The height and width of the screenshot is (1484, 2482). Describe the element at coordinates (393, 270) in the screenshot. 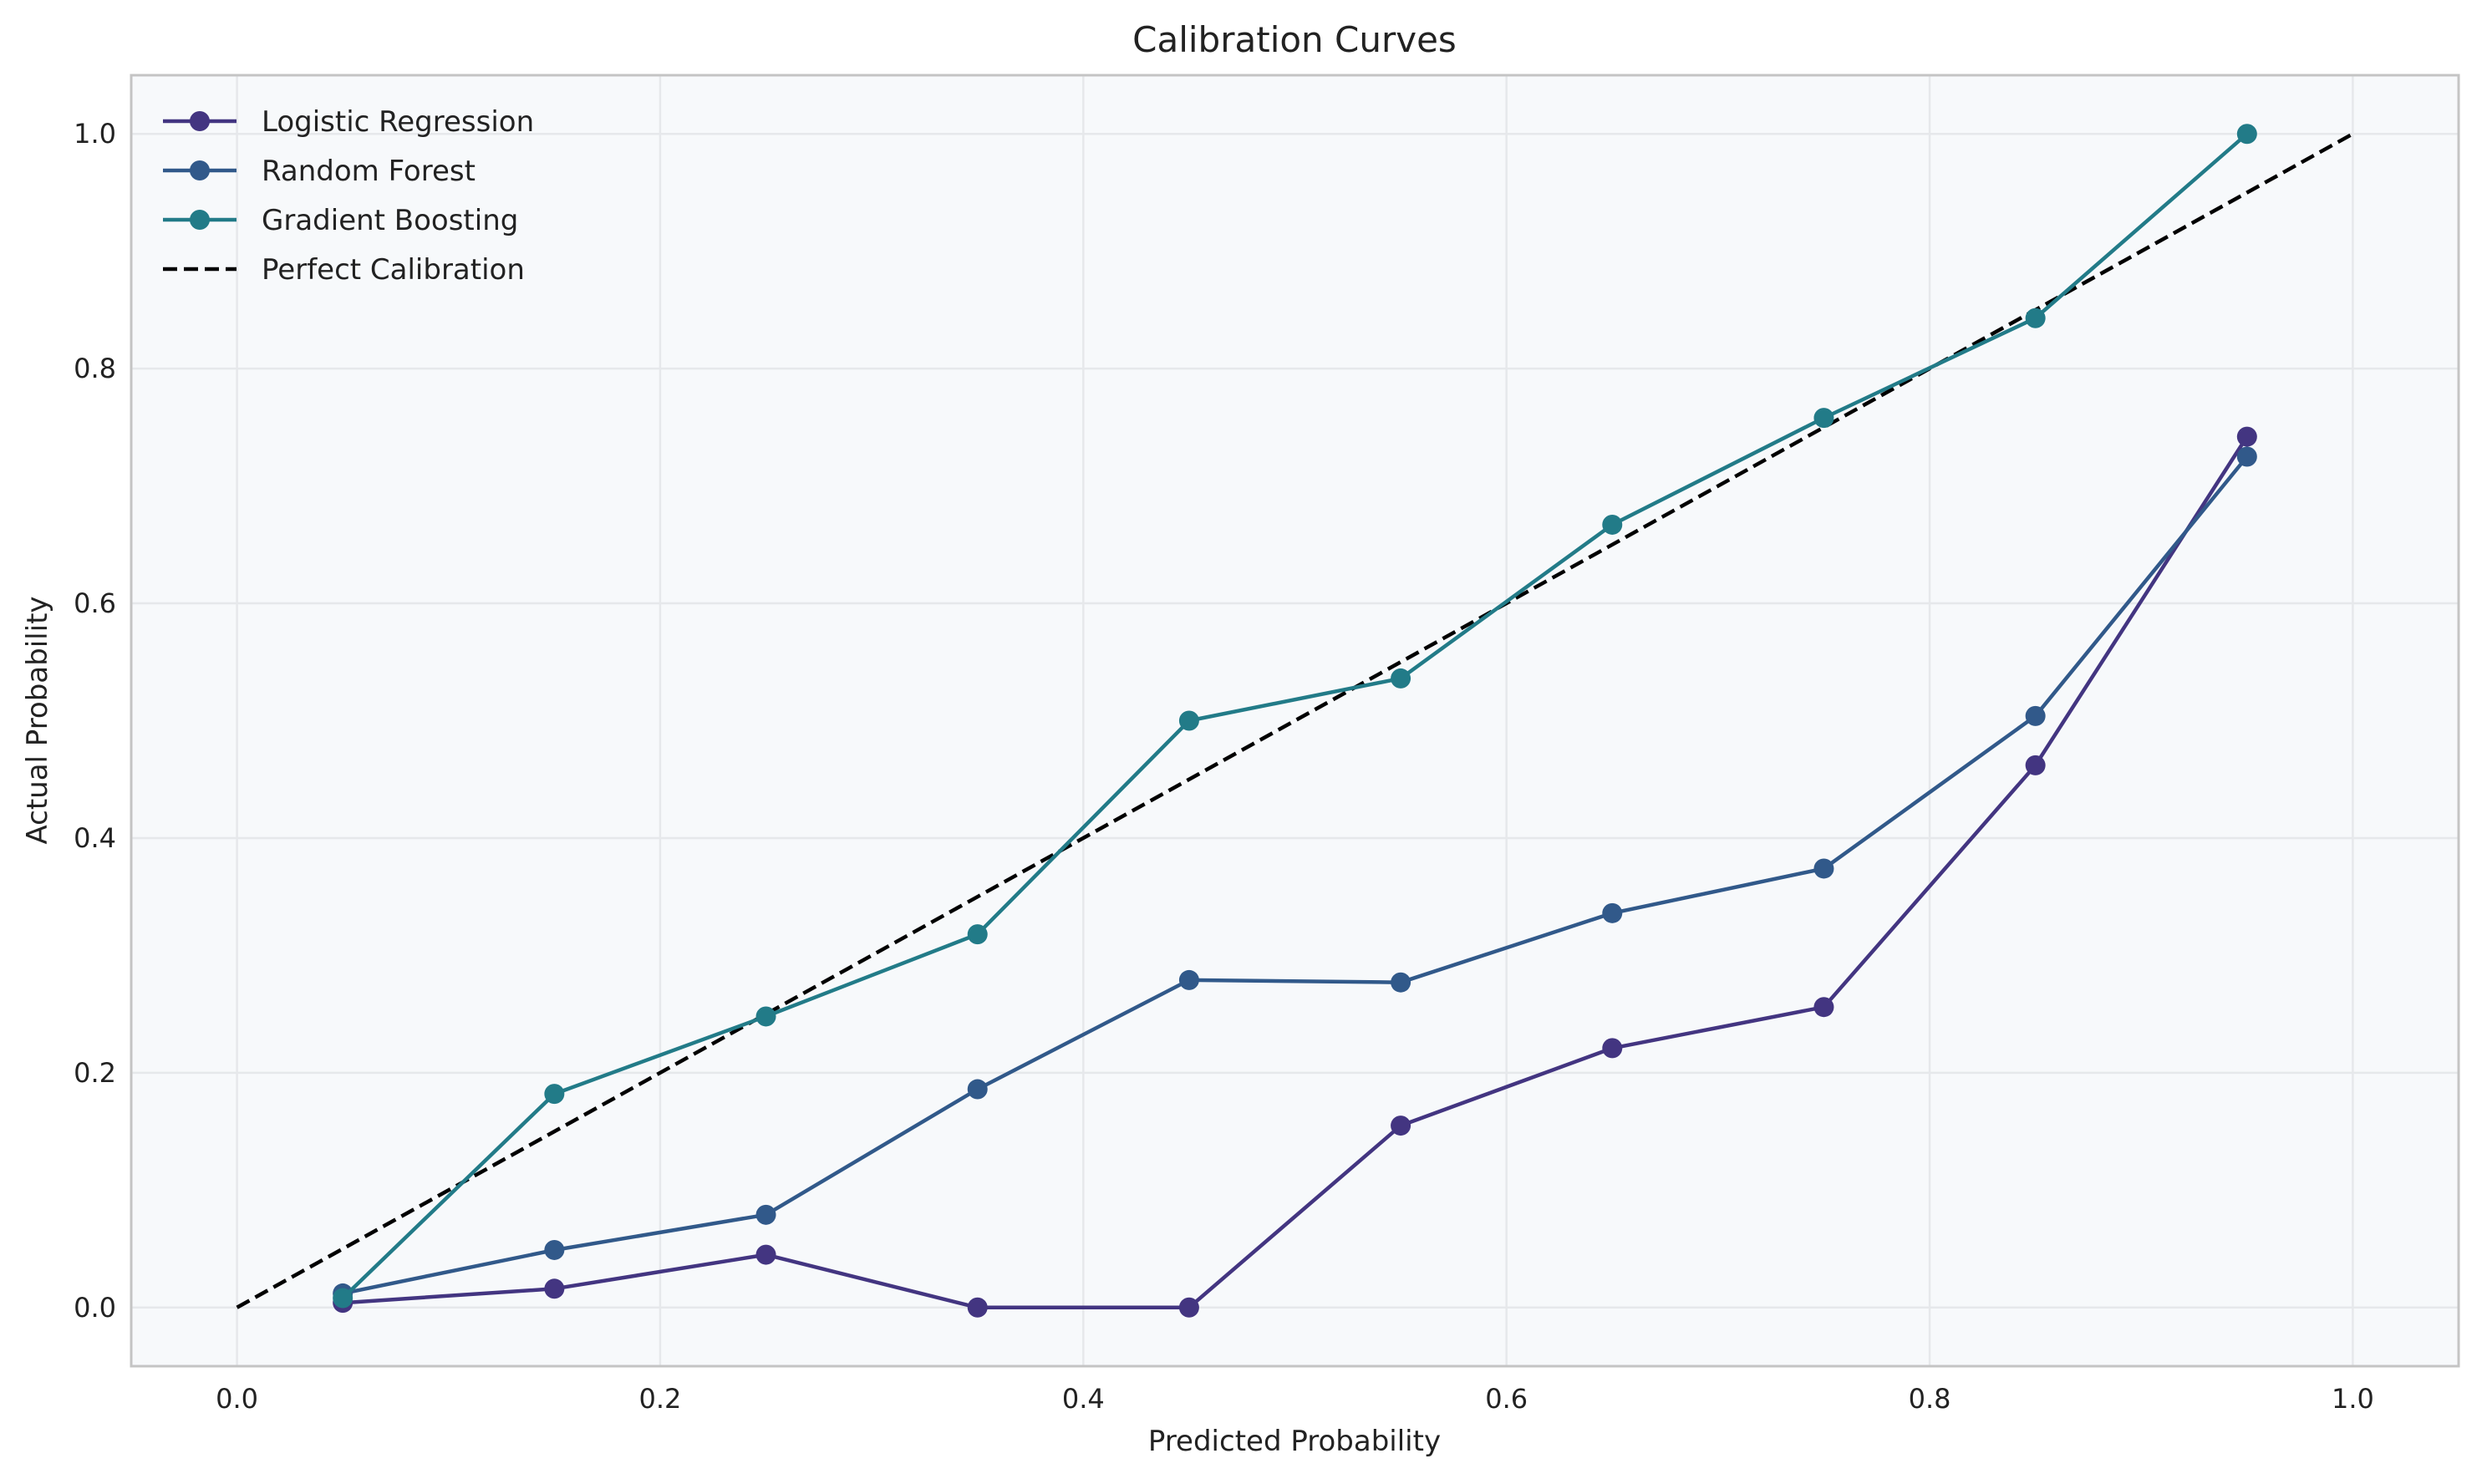

I see `legend-label: Perfect Calibration` at that location.